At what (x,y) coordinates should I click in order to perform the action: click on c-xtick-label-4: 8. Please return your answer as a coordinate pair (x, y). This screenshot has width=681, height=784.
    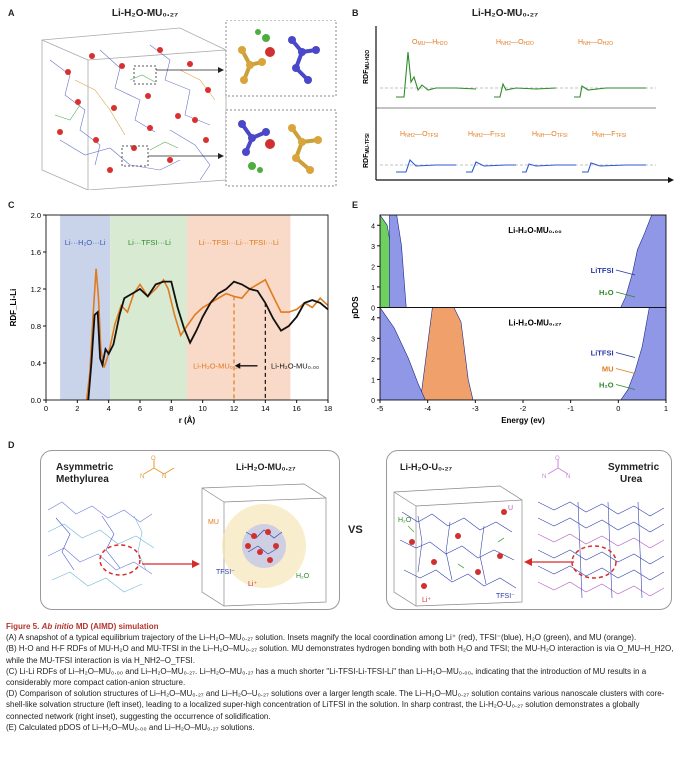
    Looking at the image, I should click on (171, 408).